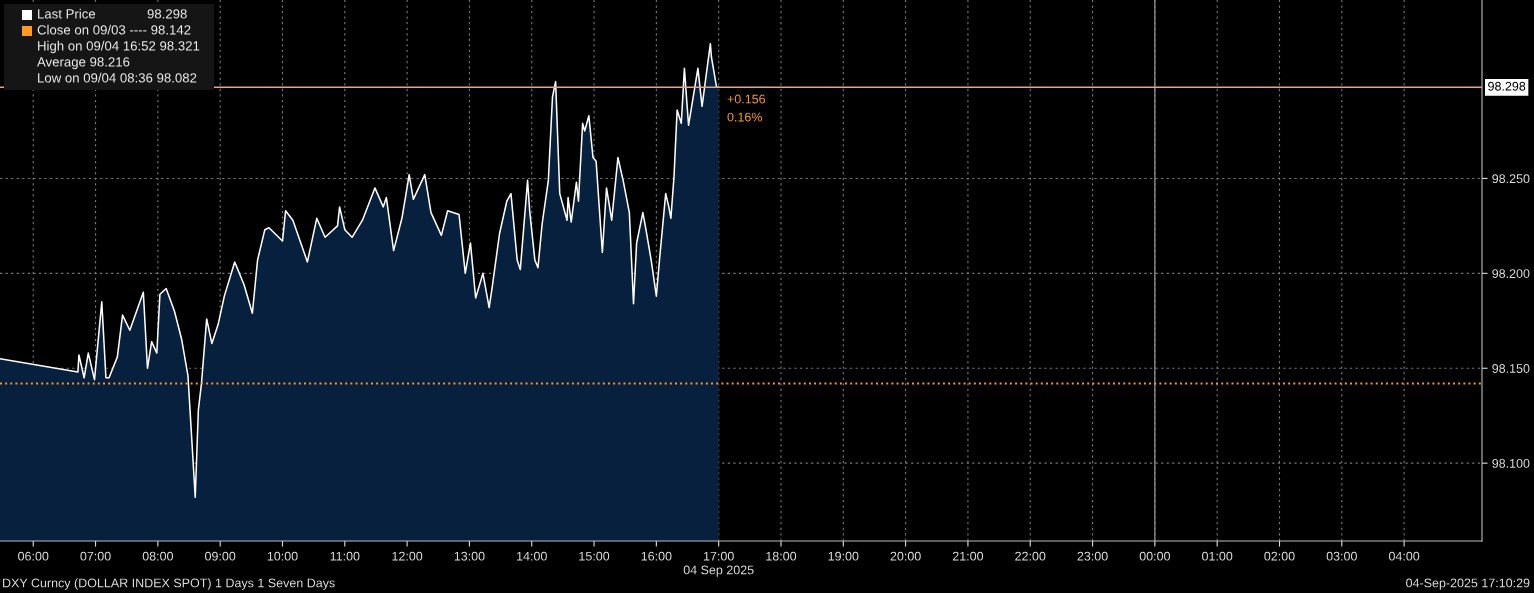  I want to click on annotation: Average 98.216, so click(83, 63).